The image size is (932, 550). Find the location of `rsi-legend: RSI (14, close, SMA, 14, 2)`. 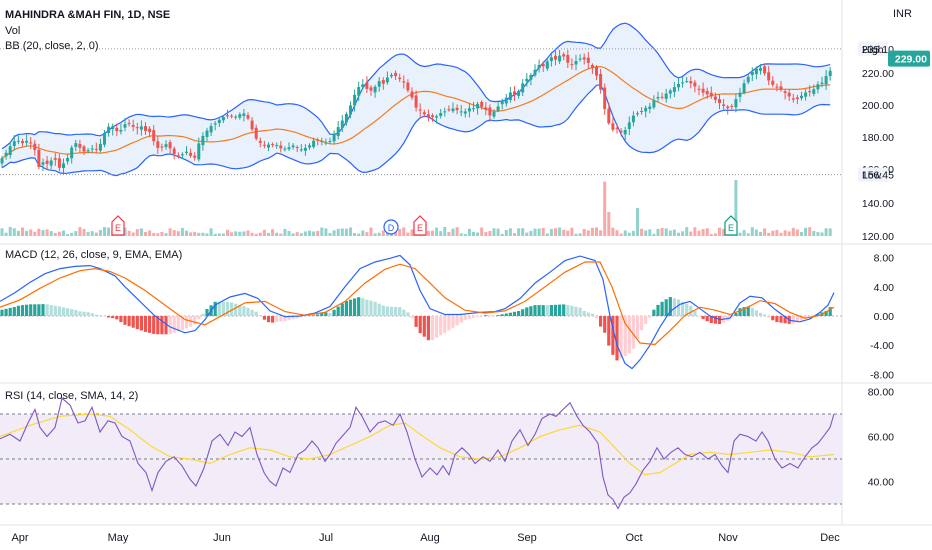

rsi-legend: RSI (14, close, SMA, 14, 2) is located at coordinates (72, 396).